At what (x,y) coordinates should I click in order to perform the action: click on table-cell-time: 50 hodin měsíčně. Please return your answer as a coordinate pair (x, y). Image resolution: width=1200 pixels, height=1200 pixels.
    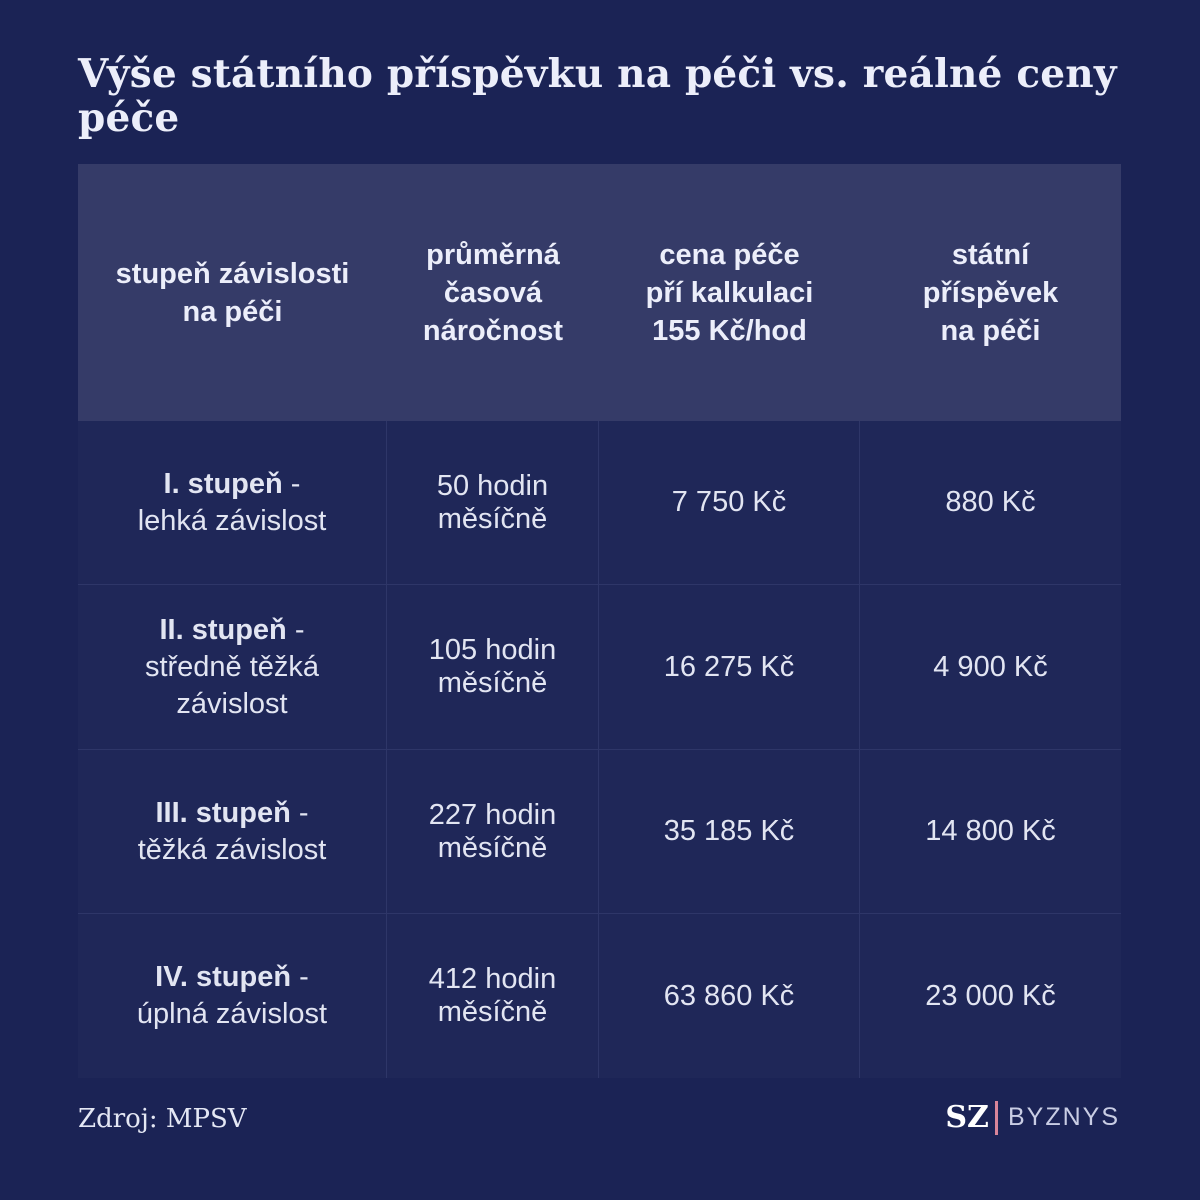
    Looking at the image, I should click on (493, 503).